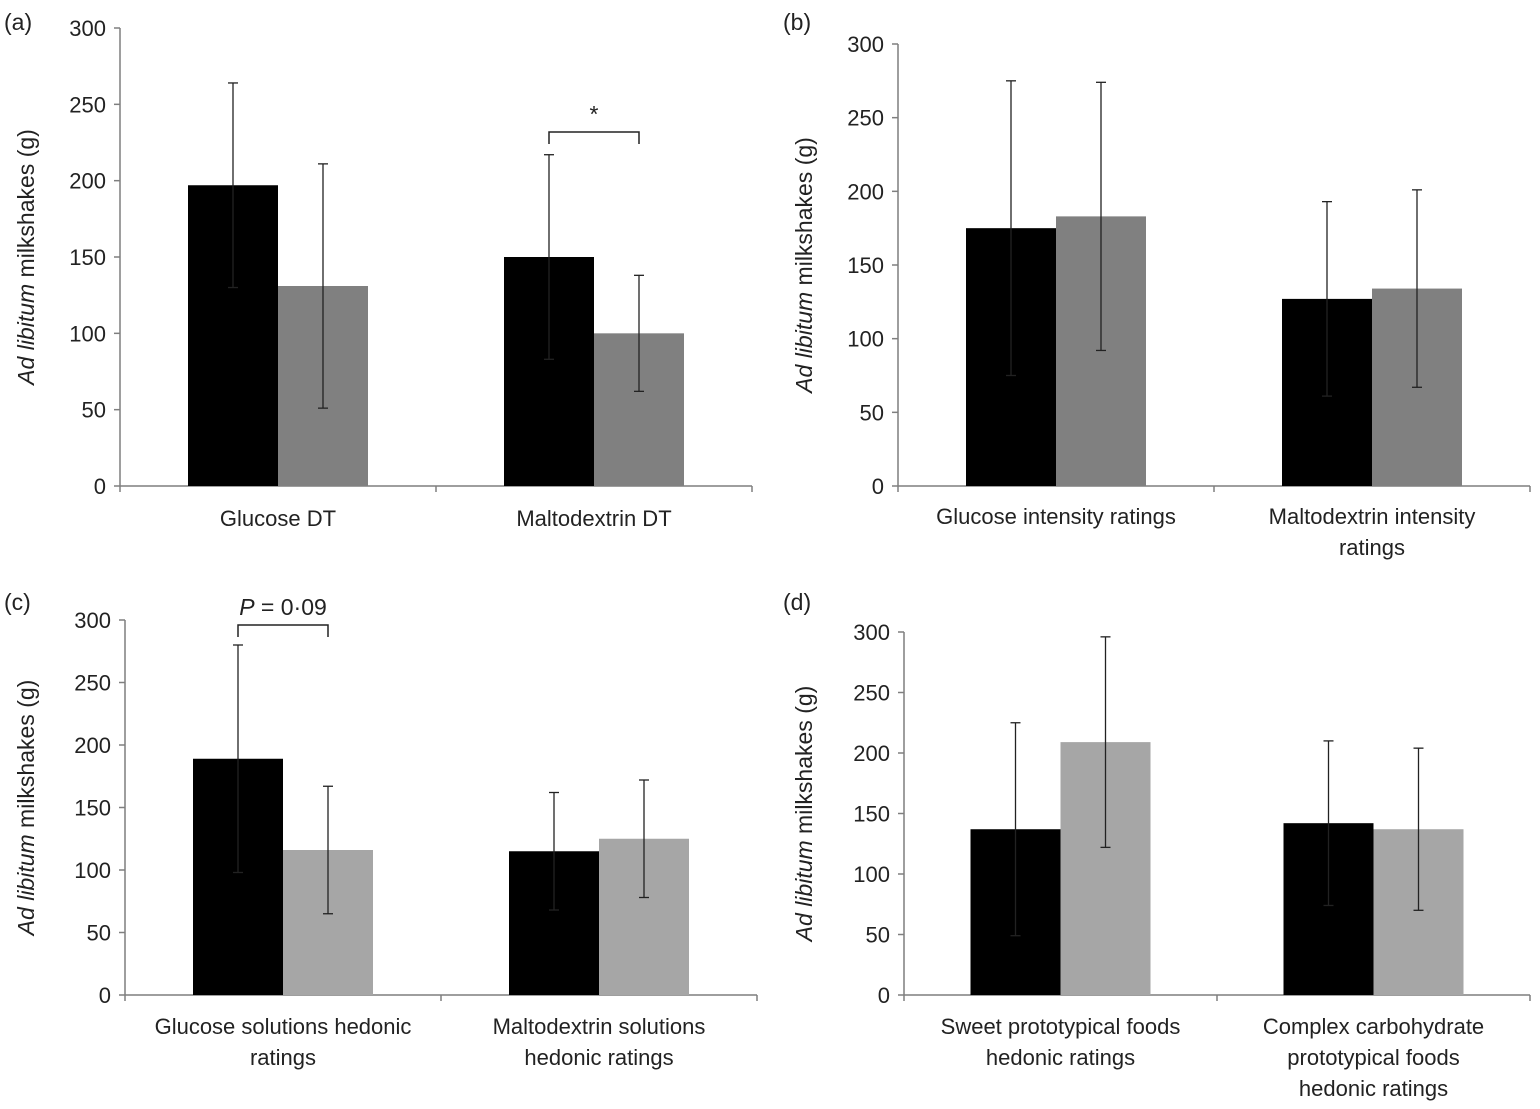  I want to click on x-category-label-line: Maltodextrin solutions, so click(599, 1026).